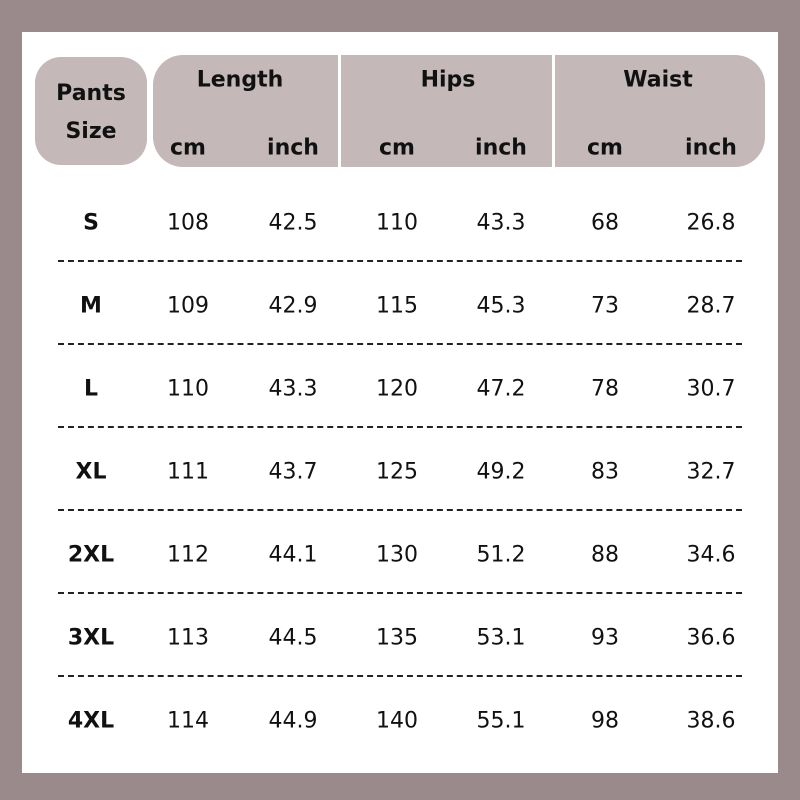  What do you see at coordinates (188, 472) in the screenshot?
I see `cell-value: 111` at bounding box center [188, 472].